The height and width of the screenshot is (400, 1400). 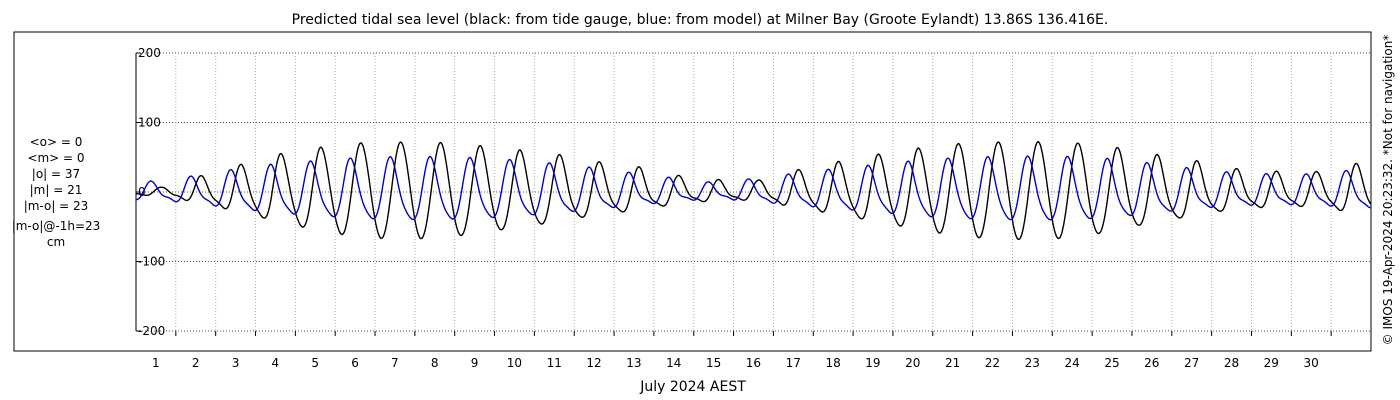 I want to click on stat-mean-obs: <o> = 0, so click(x=56, y=142).